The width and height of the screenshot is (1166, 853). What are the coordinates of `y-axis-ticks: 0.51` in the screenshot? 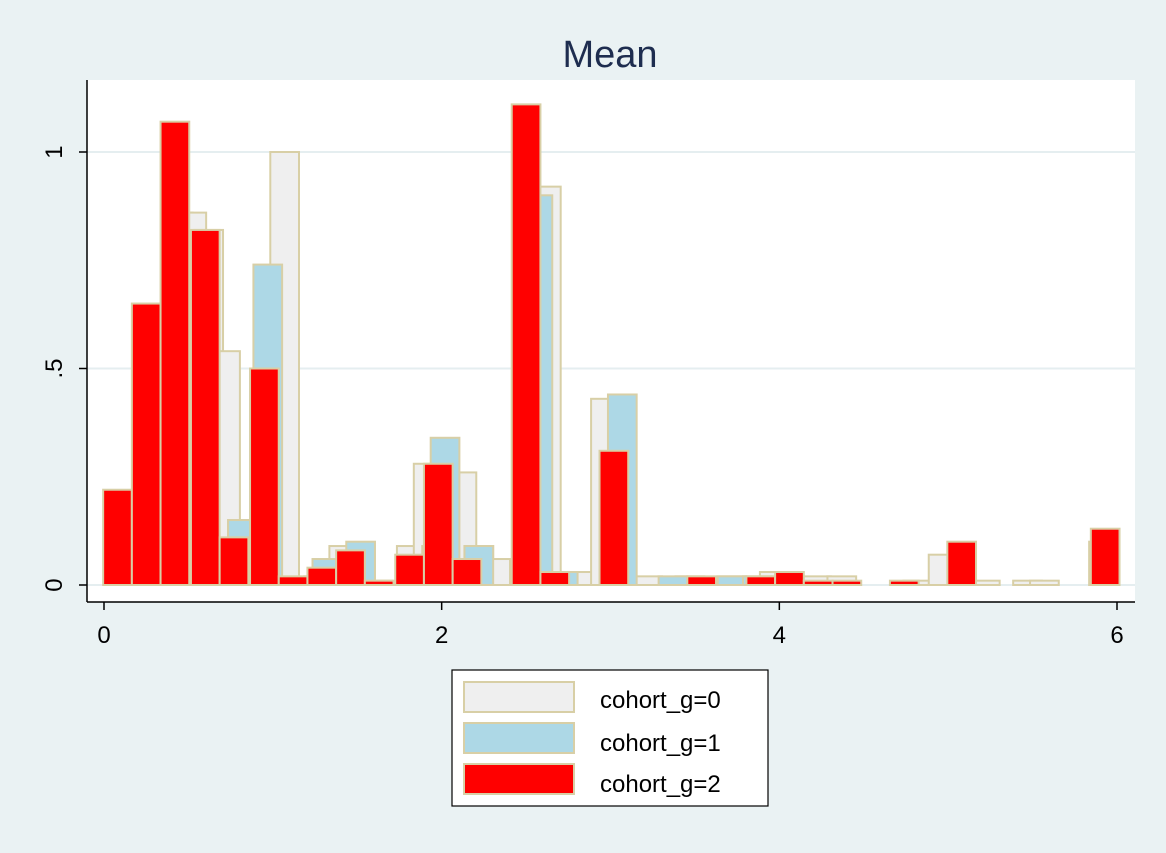 It's located at (64, 368).